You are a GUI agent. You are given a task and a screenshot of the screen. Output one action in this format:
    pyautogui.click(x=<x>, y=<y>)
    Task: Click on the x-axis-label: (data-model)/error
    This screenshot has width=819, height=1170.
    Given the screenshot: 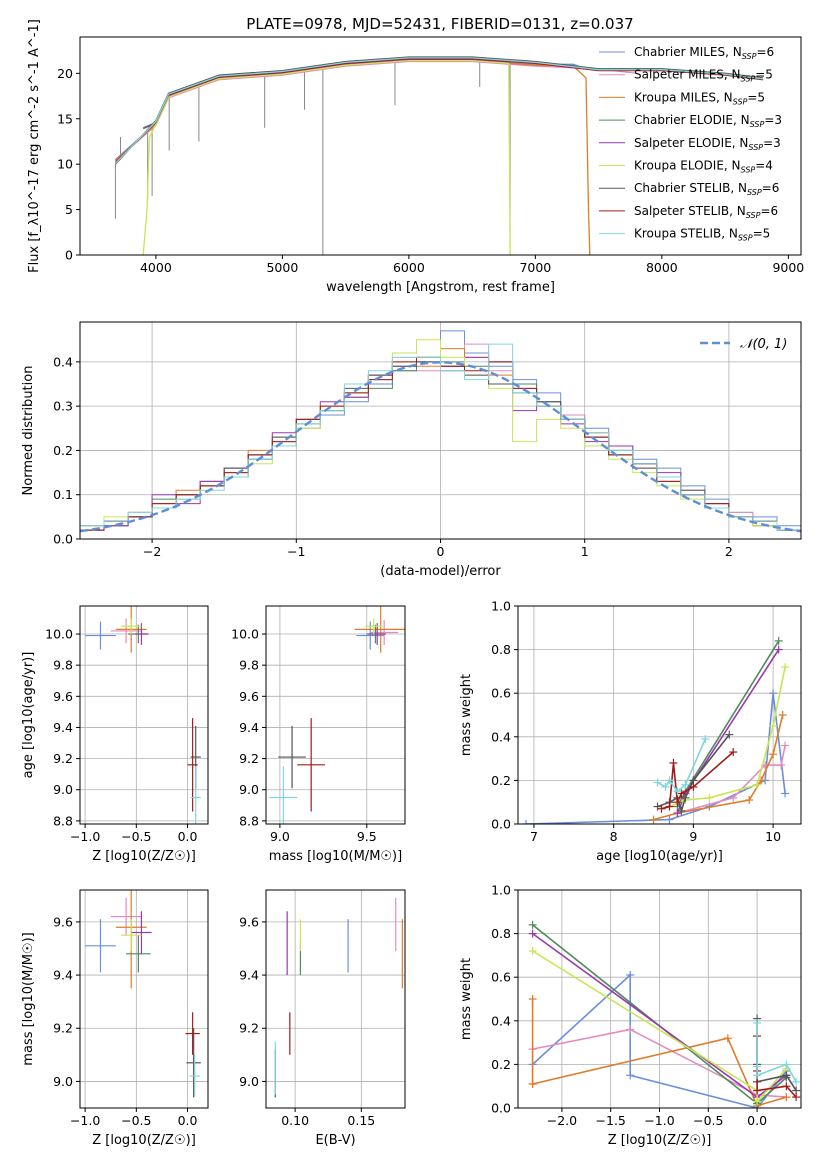 What is the action you would take?
    pyautogui.click(x=440, y=571)
    